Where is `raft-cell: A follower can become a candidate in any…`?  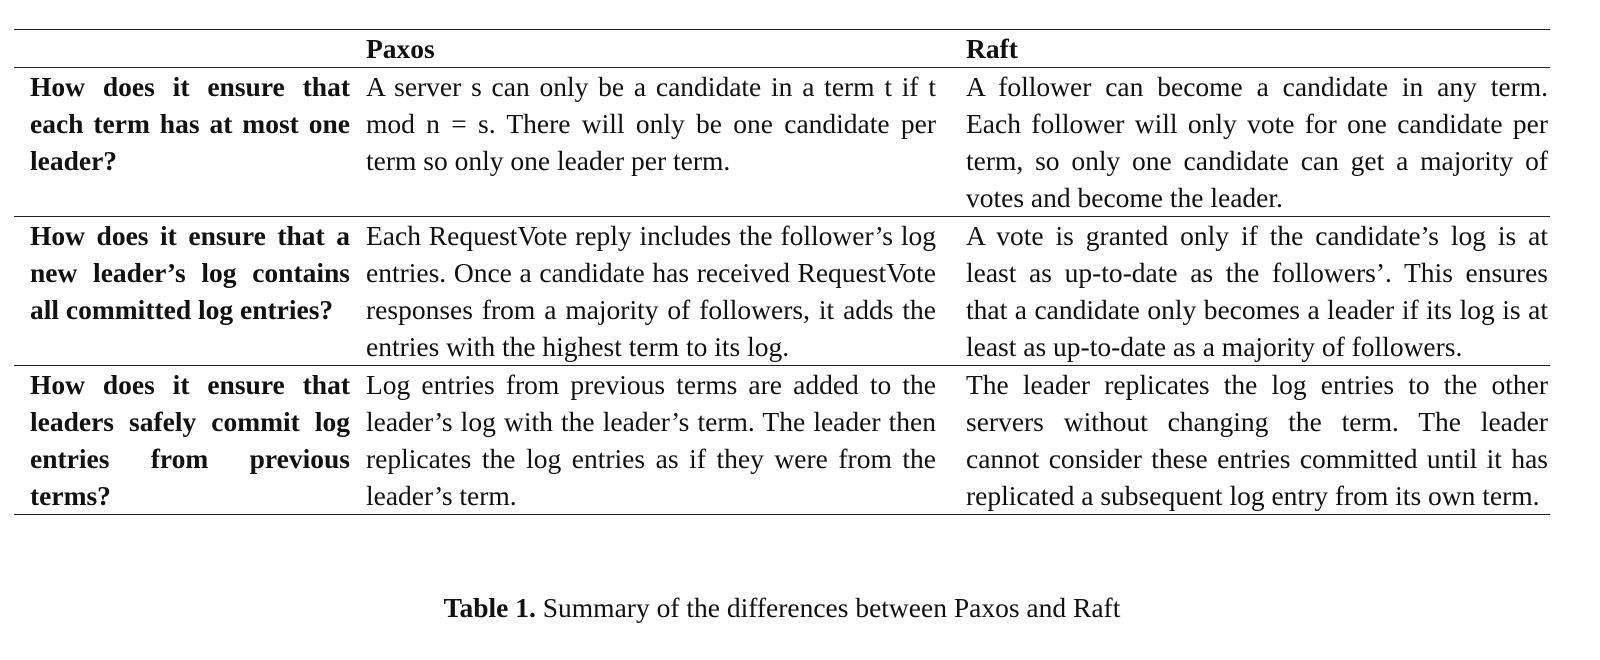
raft-cell: A follower can become a candidate in any… is located at coordinates (1257, 142).